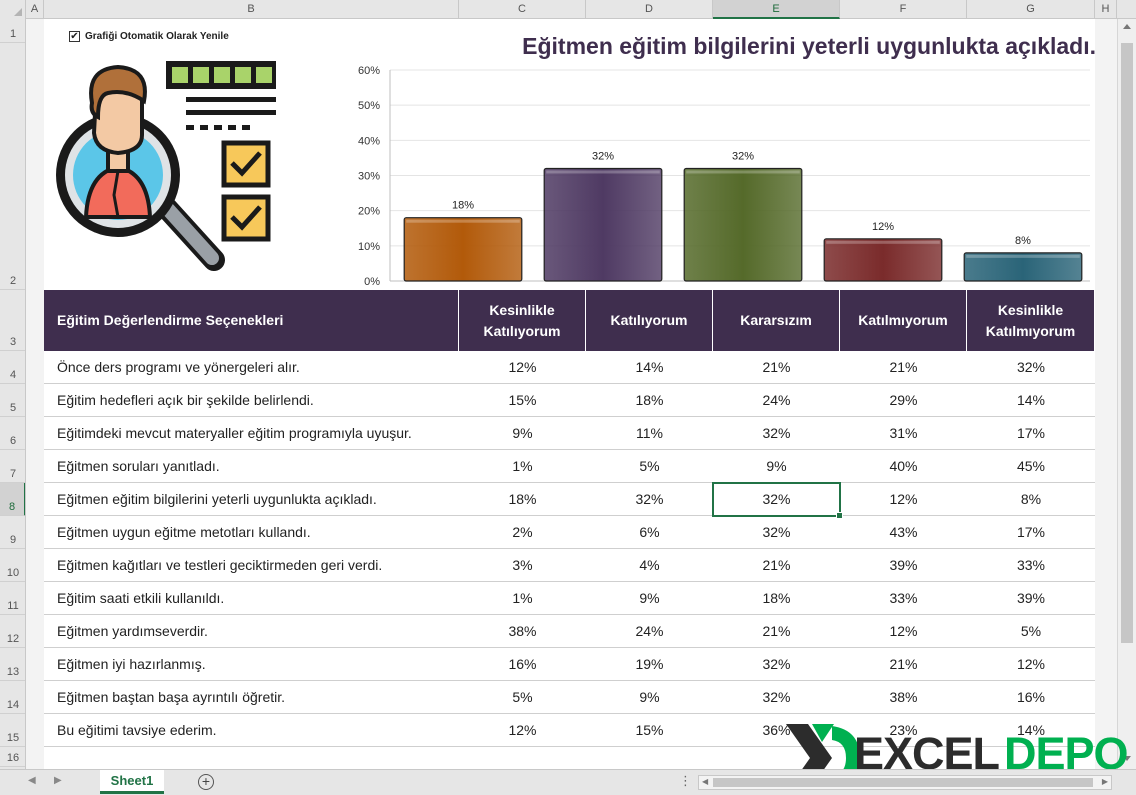 The width and height of the screenshot is (1136, 795). I want to click on row-label-cell: Eğitmen soruları yanıtladı., so click(138, 466).